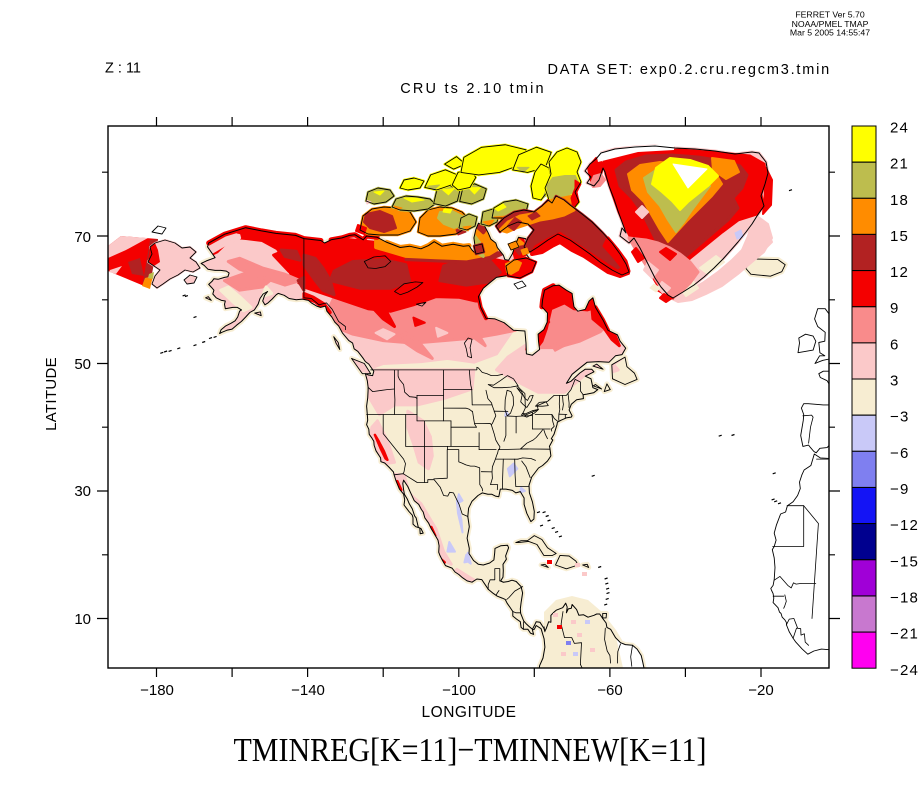 This screenshot has width=921, height=794. Describe the element at coordinates (473, 89) in the screenshot. I see `svg-text: CRU ts 2.10 tmin` at that location.